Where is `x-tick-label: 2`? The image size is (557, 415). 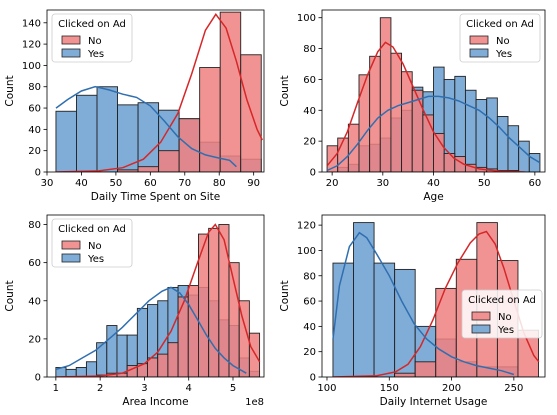
x-tick-label: 2 is located at coordinates (100, 388).